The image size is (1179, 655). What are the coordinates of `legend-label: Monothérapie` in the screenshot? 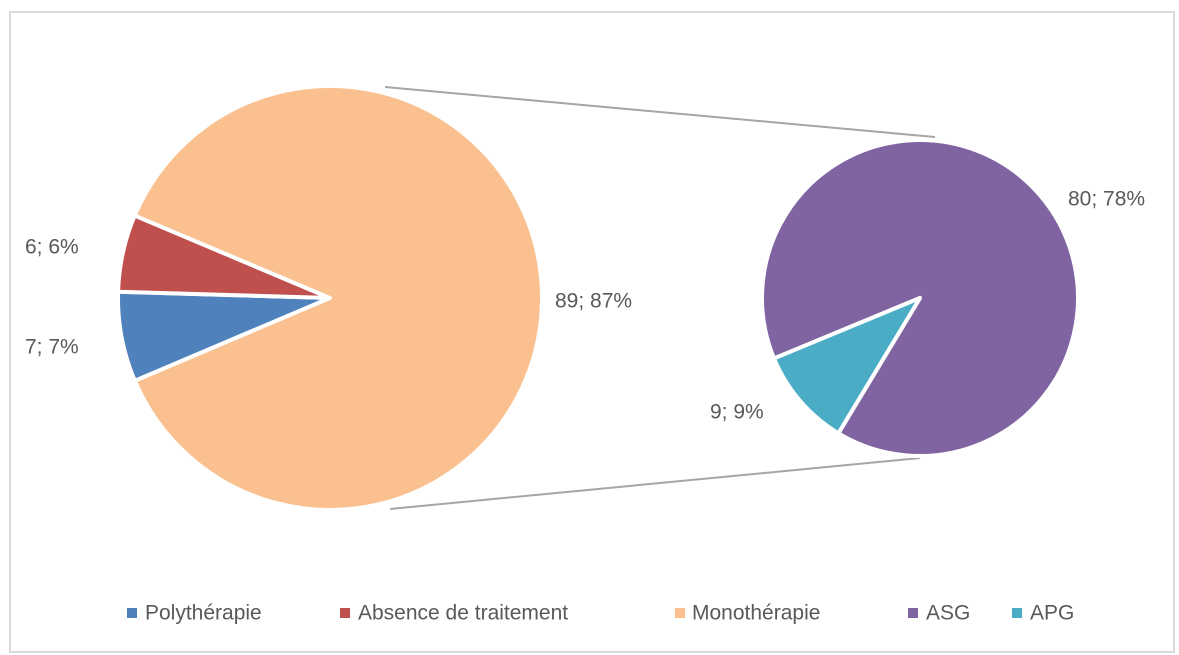 It's located at (756, 613).